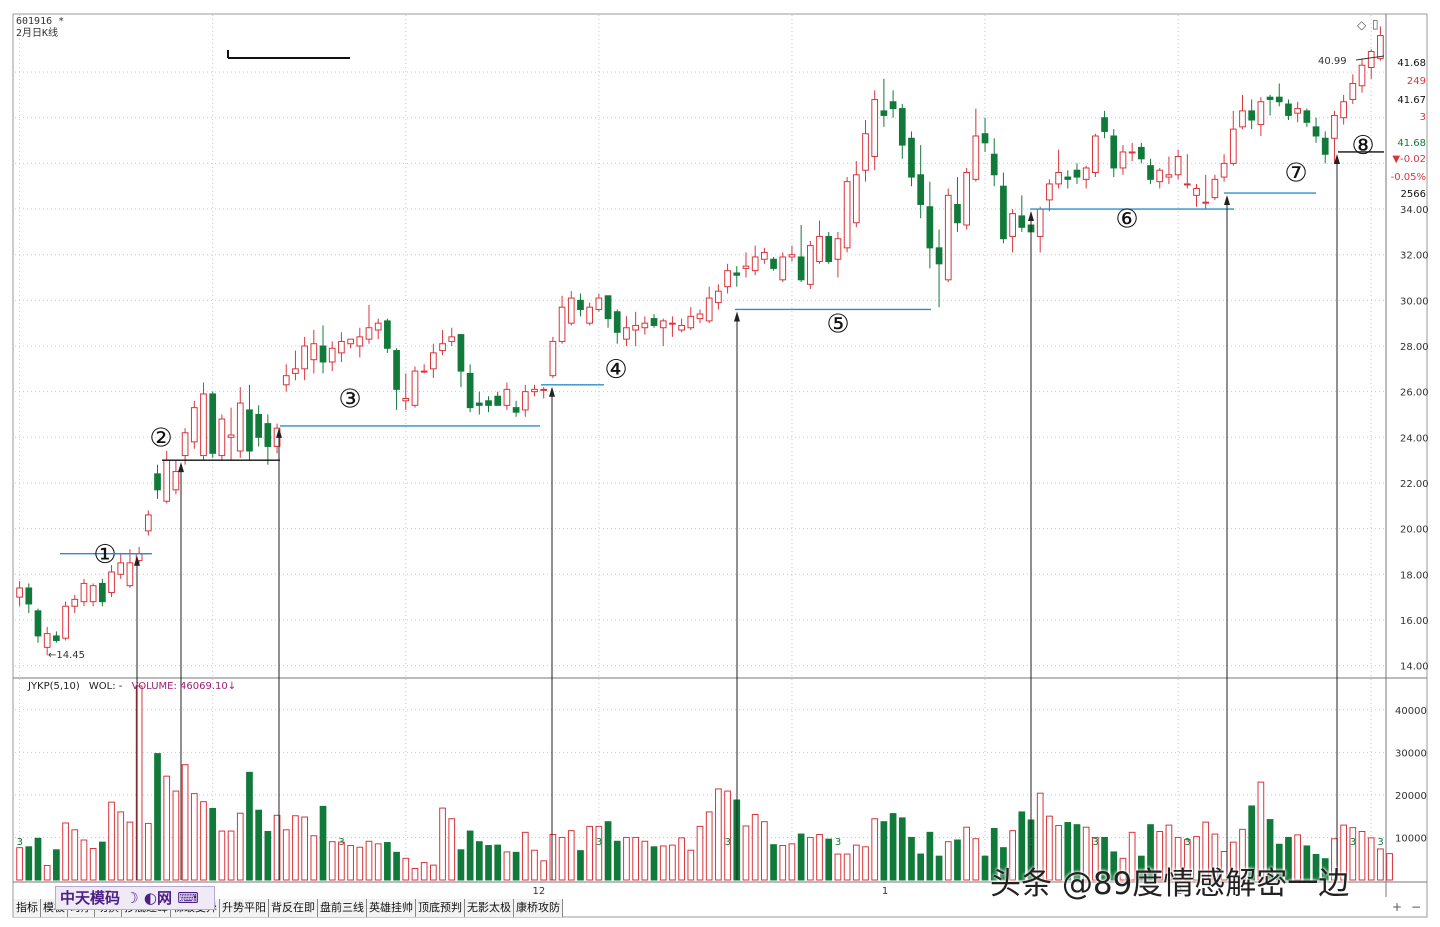  Describe the element at coordinates (1411, 143) in the screenshot. I see `quote-value: 41.68` at that location.